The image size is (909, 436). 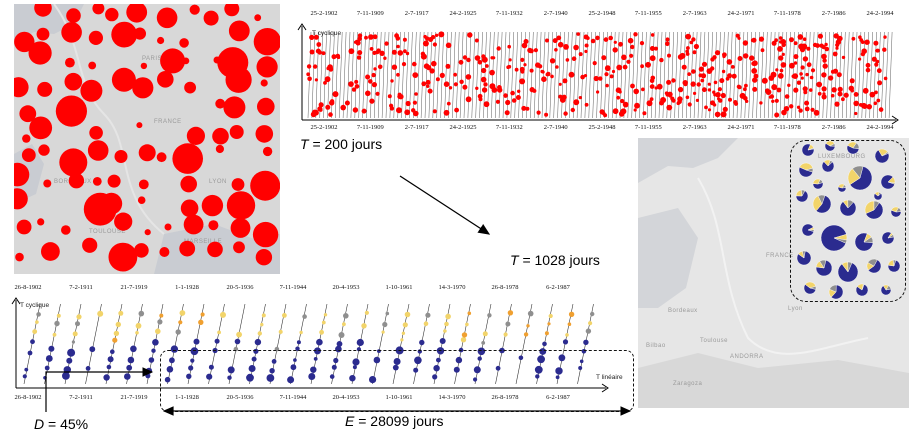 What do you see at coordinates (656, 346) in the screenshot?
I see `right-map-label-bilbao: Bilbao` at bounding box center [656, 346].